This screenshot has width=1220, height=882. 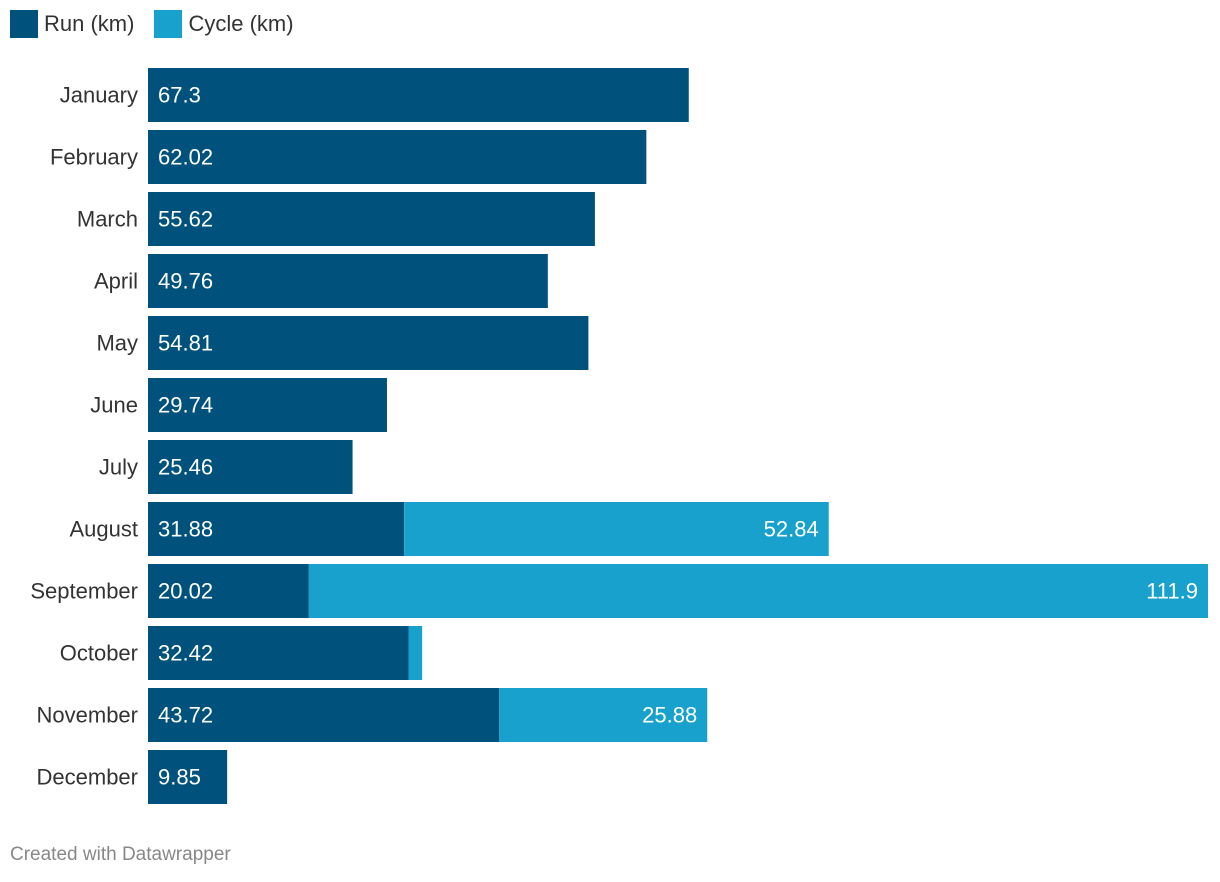 What do you see at coordinates (107, 219) in the screenshot?
I see `category-label-march: March` at bounding box center [107, 219].